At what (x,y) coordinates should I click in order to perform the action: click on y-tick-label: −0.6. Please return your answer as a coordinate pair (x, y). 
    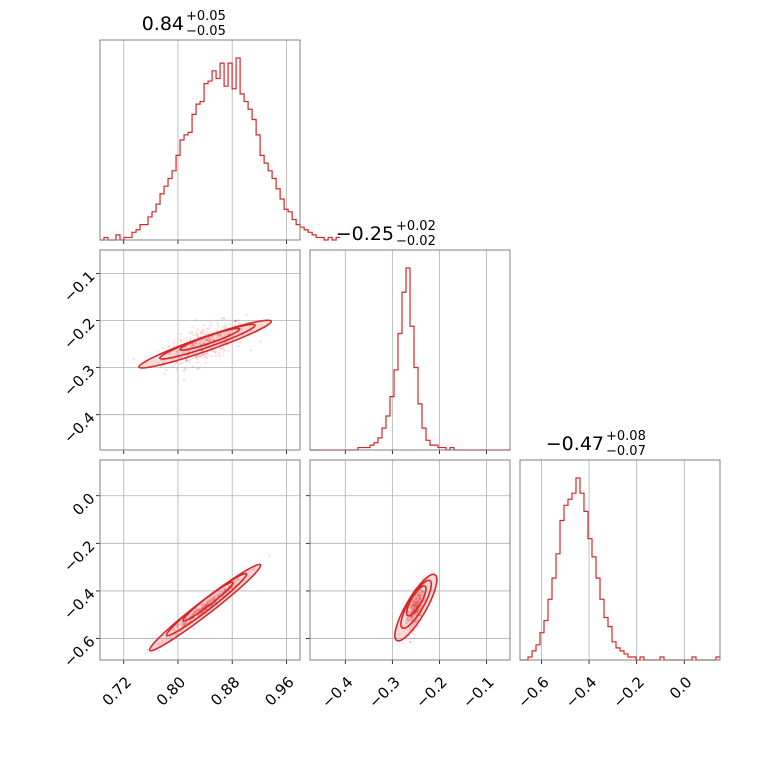
    Looking at the image, I should click on (79, 651).